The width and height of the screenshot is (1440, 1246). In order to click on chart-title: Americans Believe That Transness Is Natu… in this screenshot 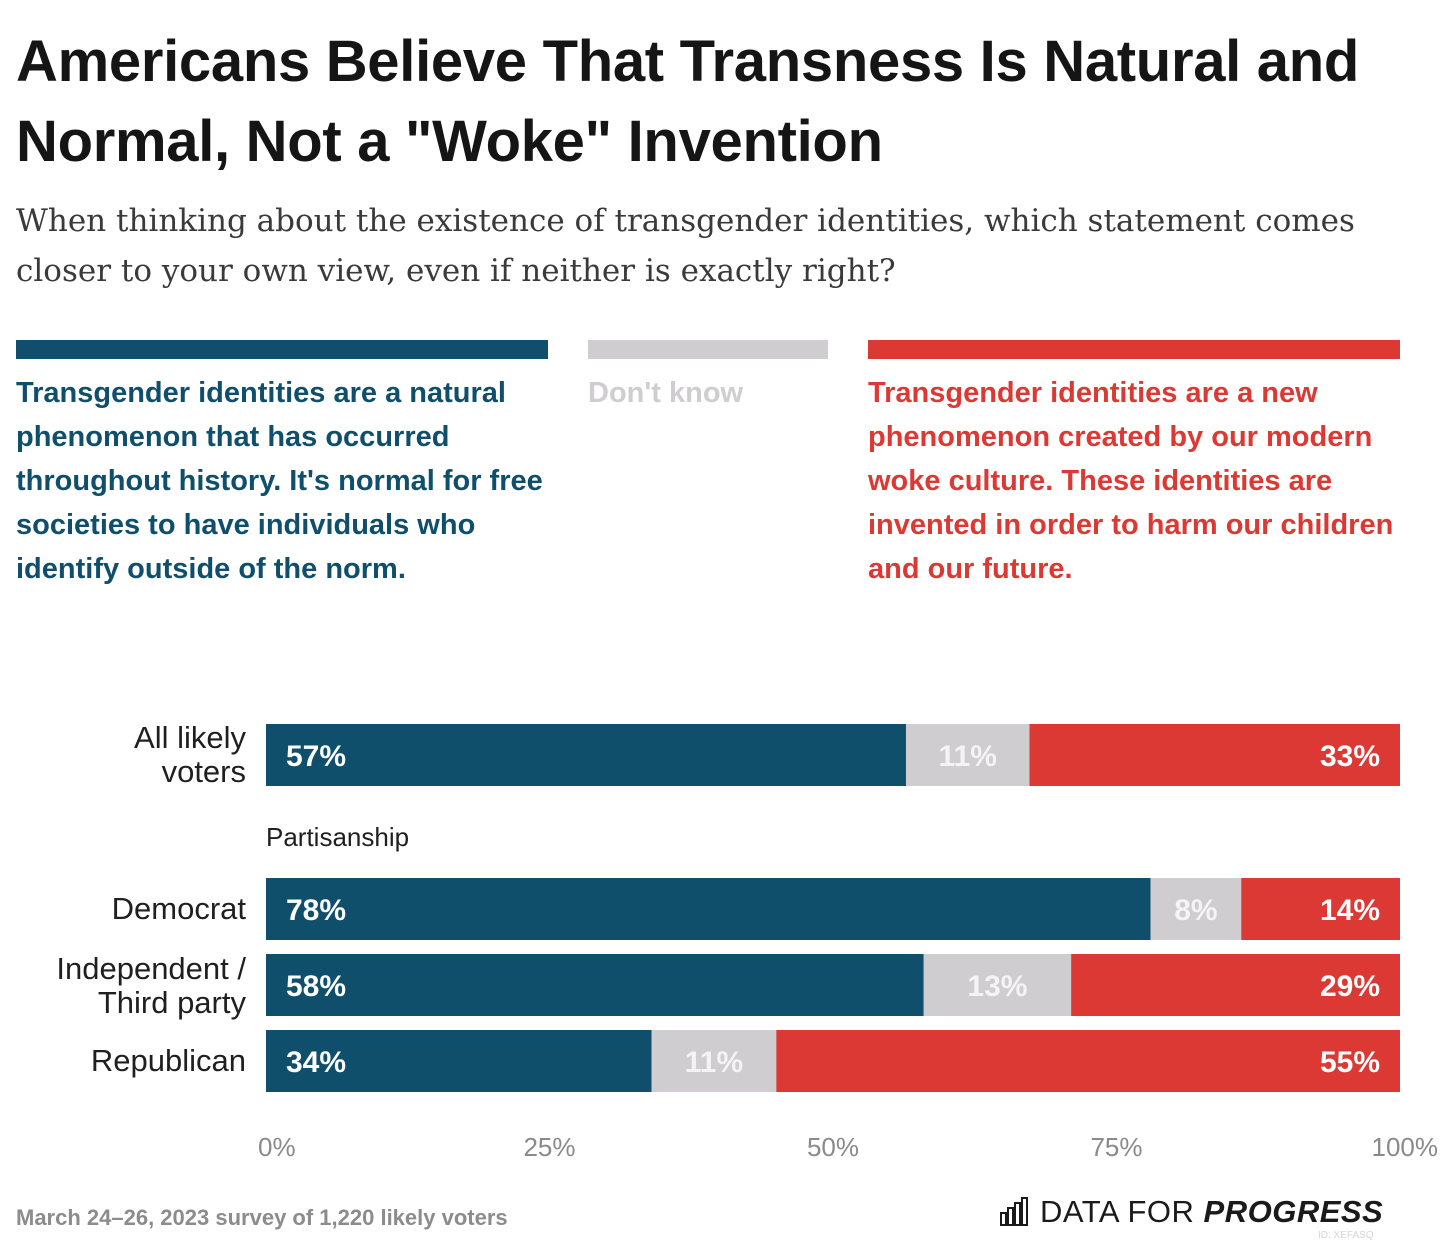, I will do `click(688, 101)`.